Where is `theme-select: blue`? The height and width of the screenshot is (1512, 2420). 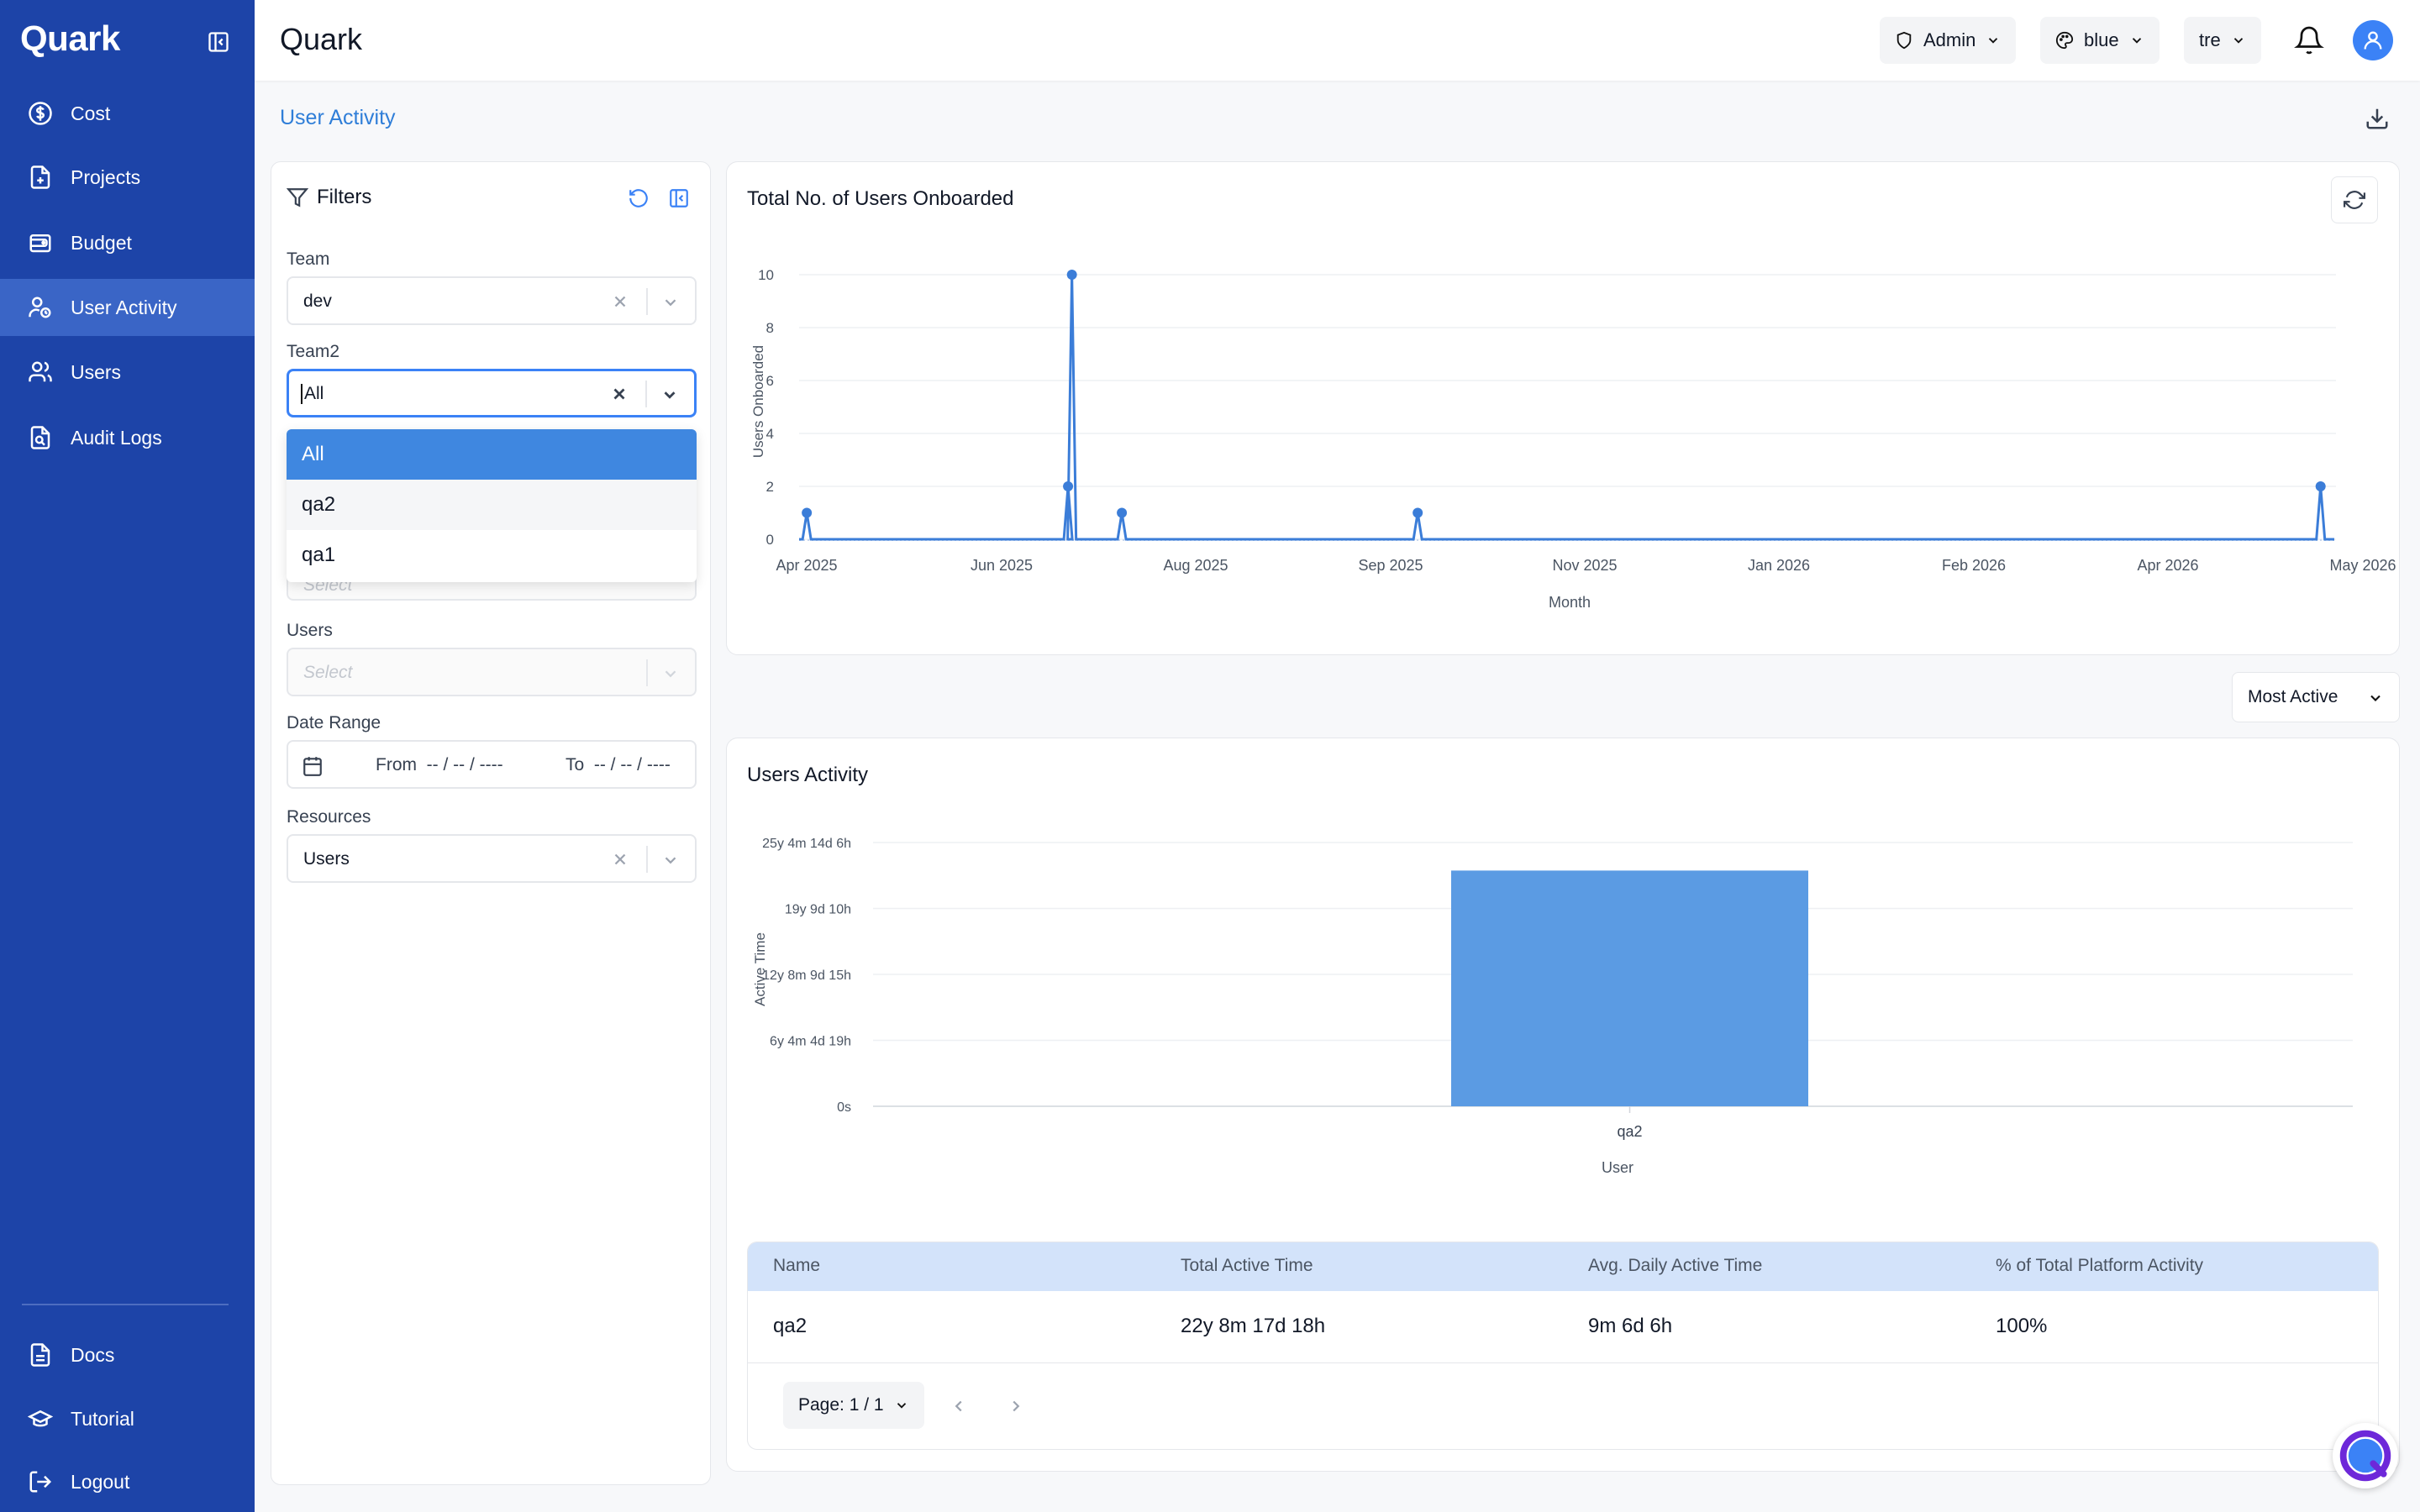
theme-select: blue is located at coordinates (2100, 40).